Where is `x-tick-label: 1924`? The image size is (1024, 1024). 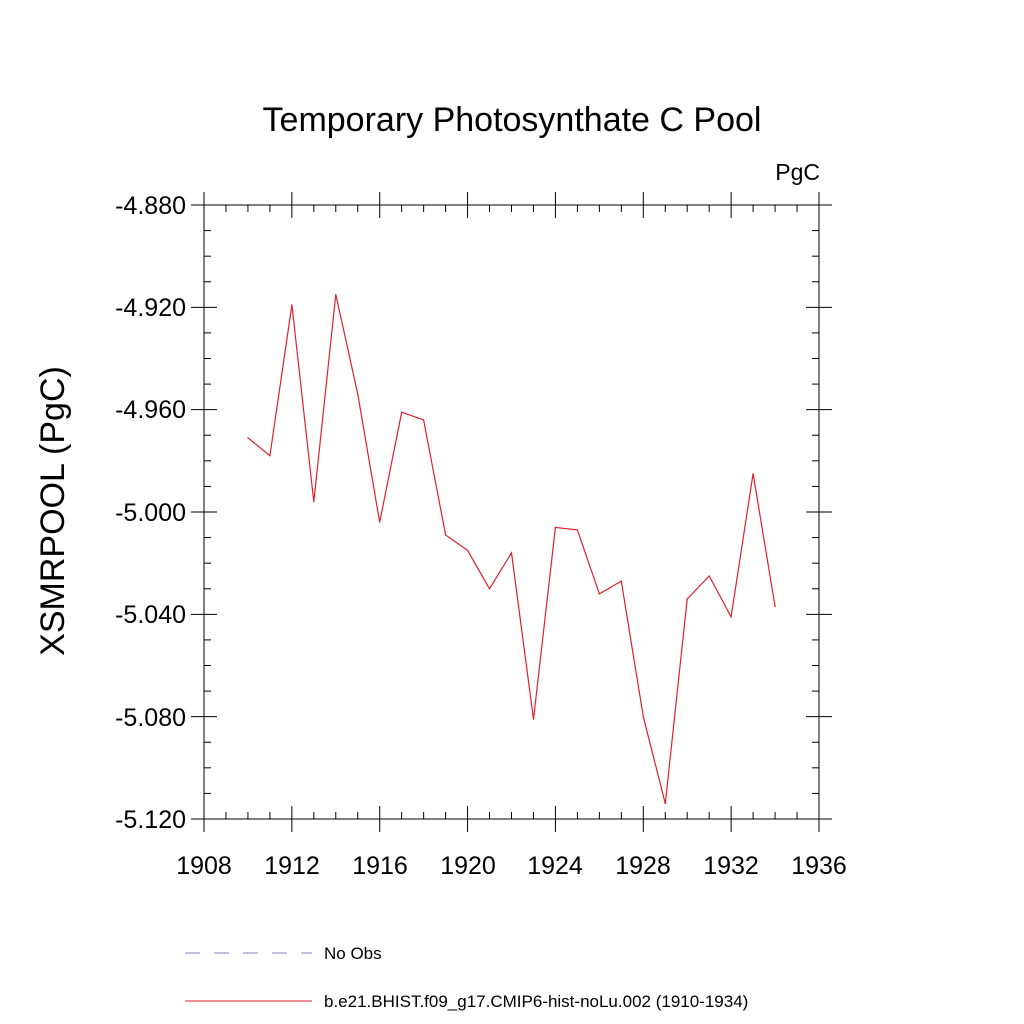 x-tick-label: 1924 is located at coordinates (555, 866).